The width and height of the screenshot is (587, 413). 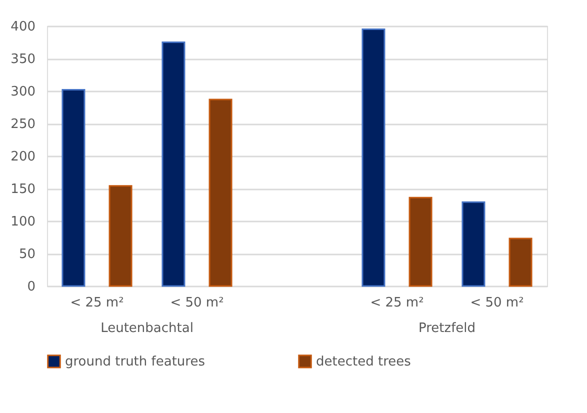 I want to click on text: Leutenbachtal, so click(x=147, y=328).